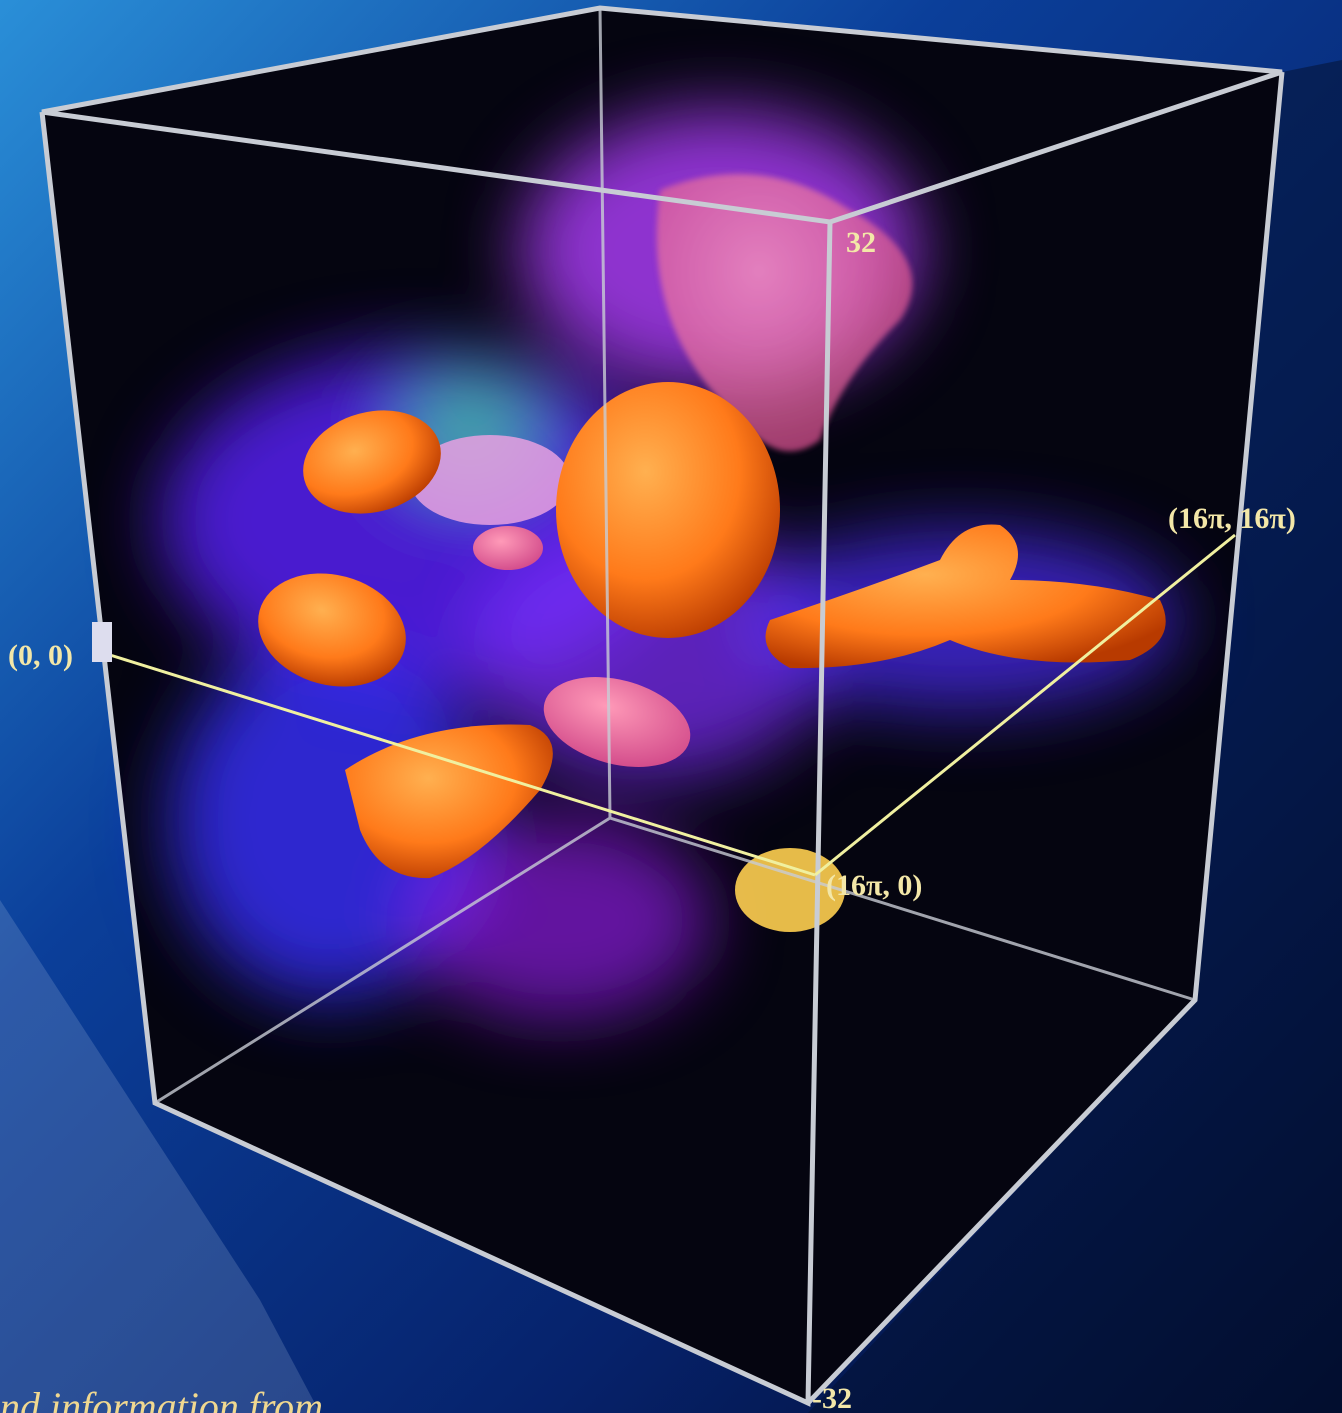 This screenshot has width=1342, height=1413. I want to click on corner-near-label: (16π, 0), so click(874, 885).